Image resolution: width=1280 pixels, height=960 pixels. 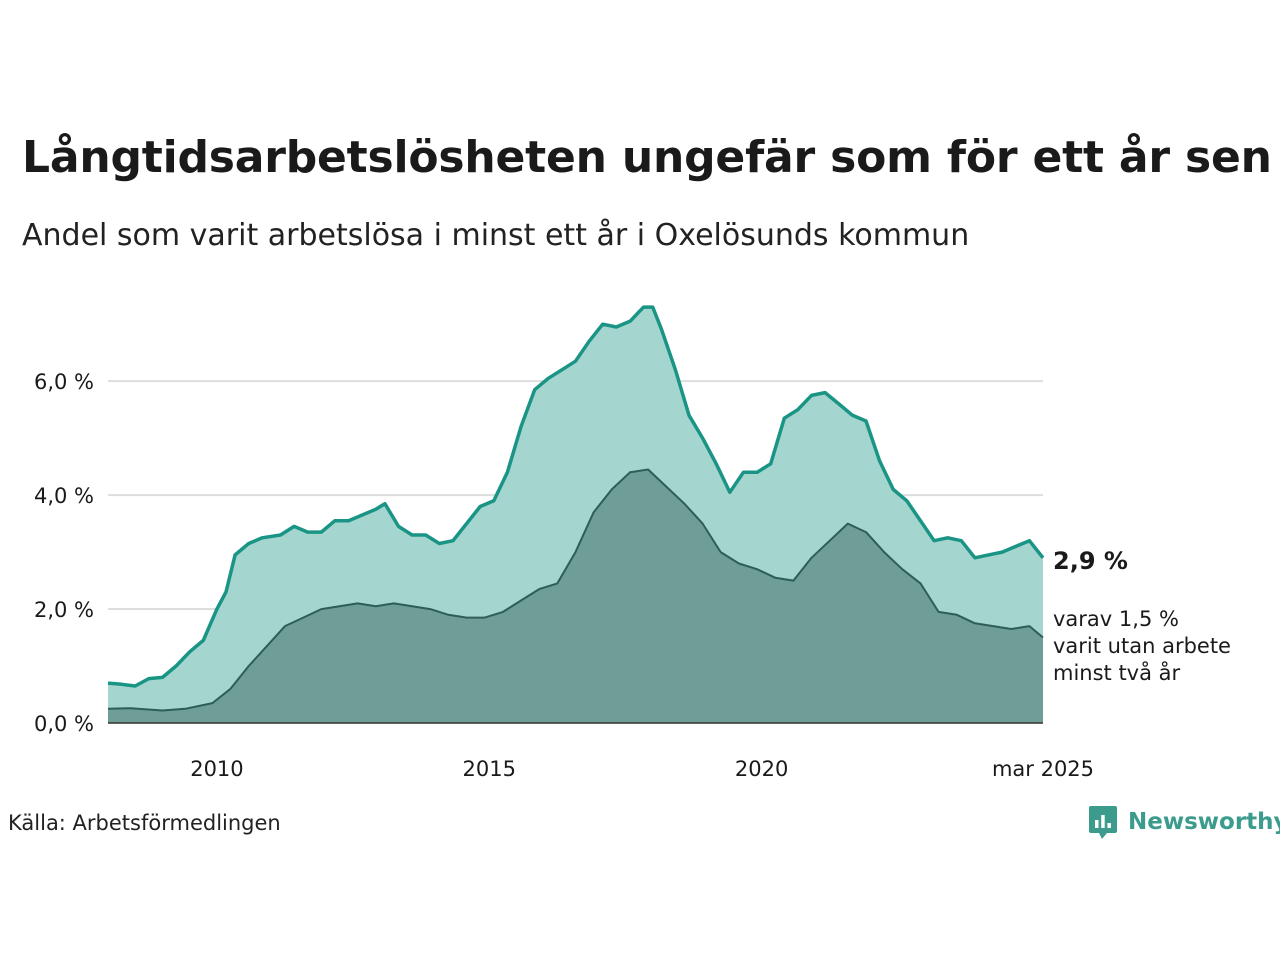 I want to click on y-tick-label: 4,0 %, so click(x=64, y=496).